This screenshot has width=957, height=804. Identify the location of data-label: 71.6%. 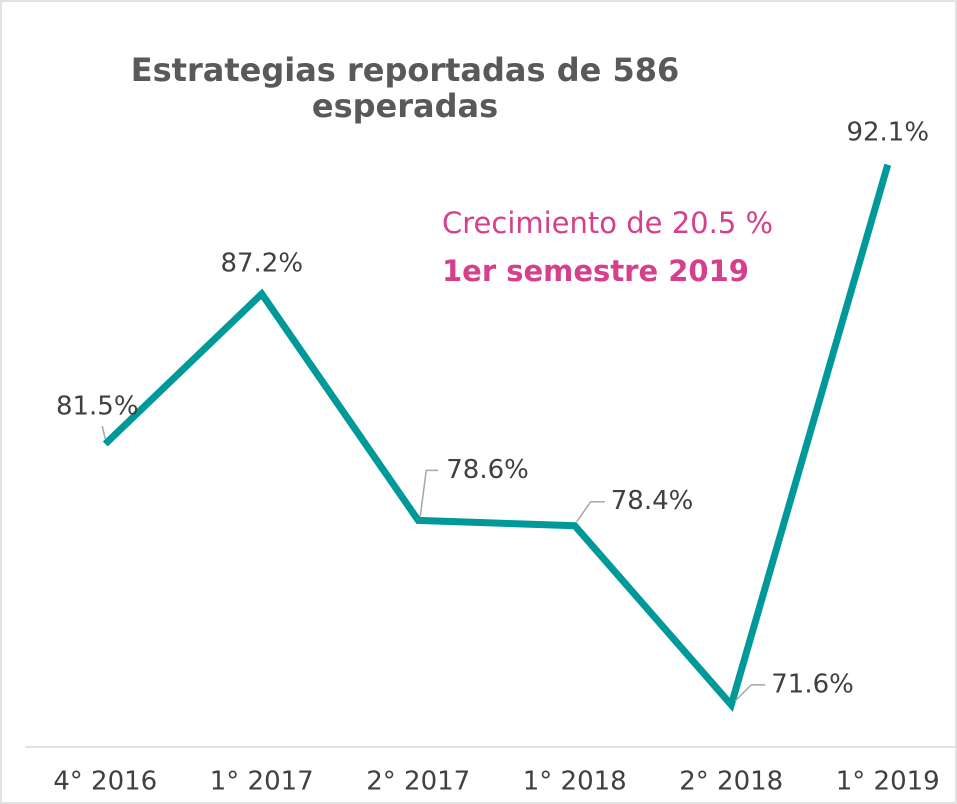
(812, 684).